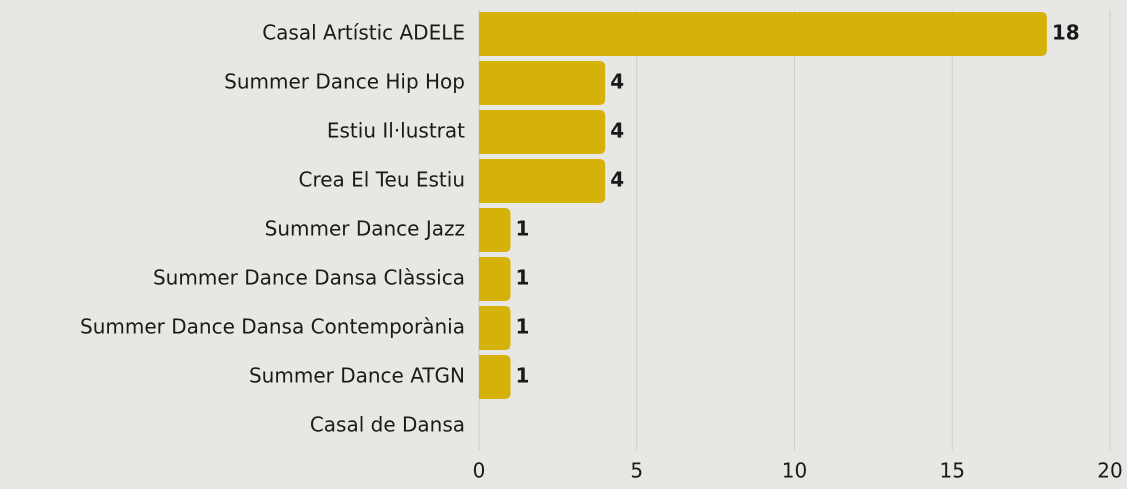 The height and width of the screenshot is (489, 1127). What do you see at coordinates (794, 471) in the screenshot?
I see `x-tick-label: 10` at bounding box center [794, 471].